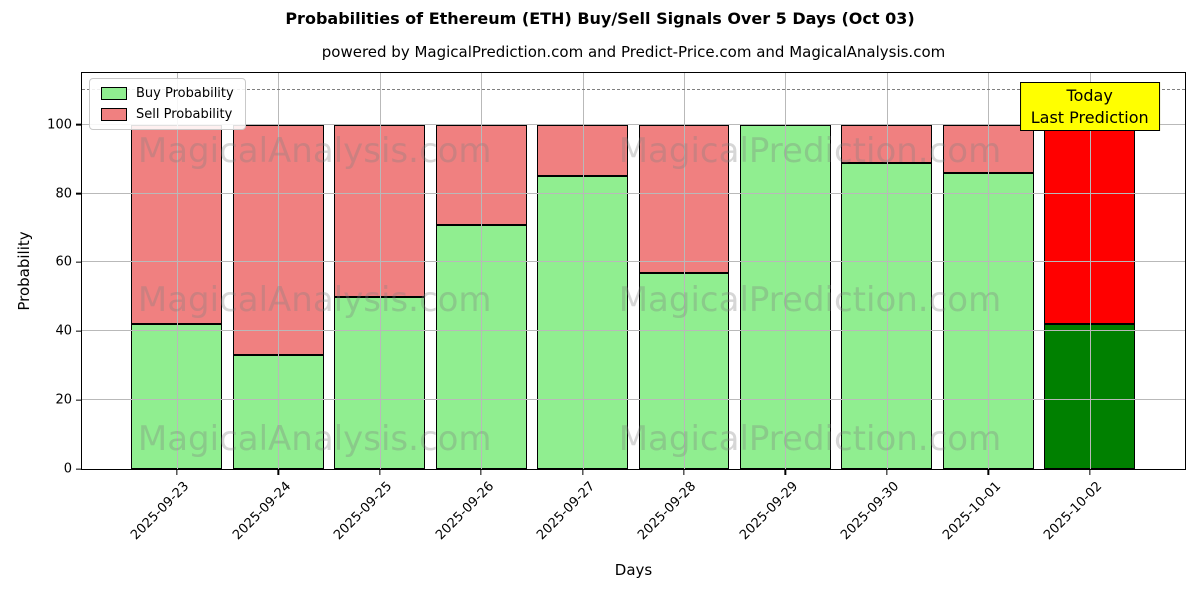  Describe the element at coordinates (67, 469) in the screenshot. I see `y-tick-label: 0` at that location.